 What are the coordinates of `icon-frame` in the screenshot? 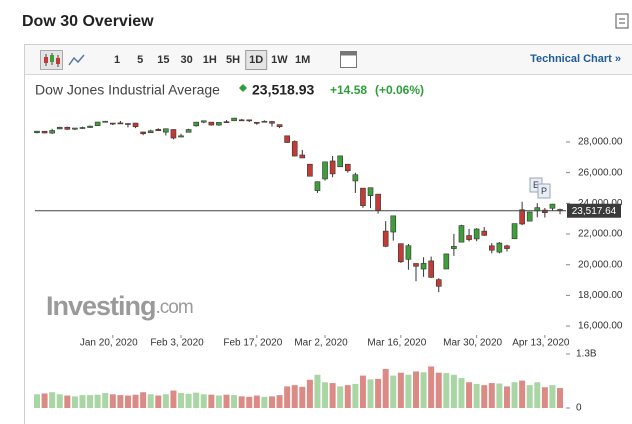 It's located at (622, 21).